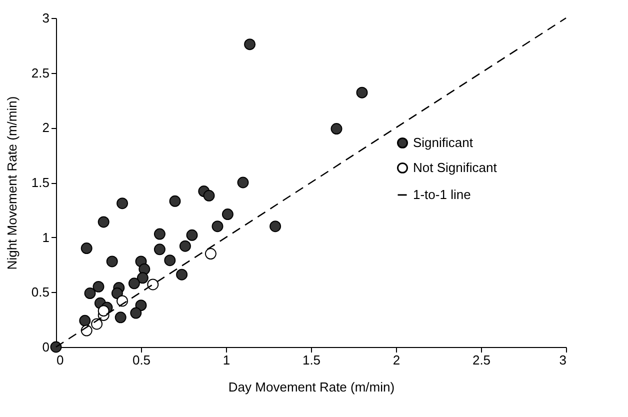 This screenshot has width=628, height=417. I want to click on y-tick-label: 0.5, so click(40, 292).